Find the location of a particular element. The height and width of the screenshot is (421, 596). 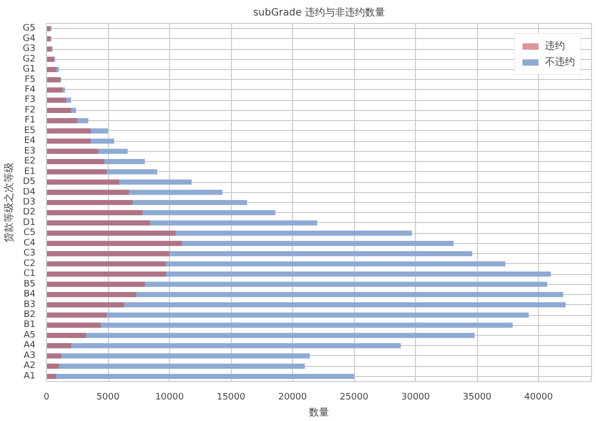

x-tick-label: 25000 is located at coordinates (354, 397).